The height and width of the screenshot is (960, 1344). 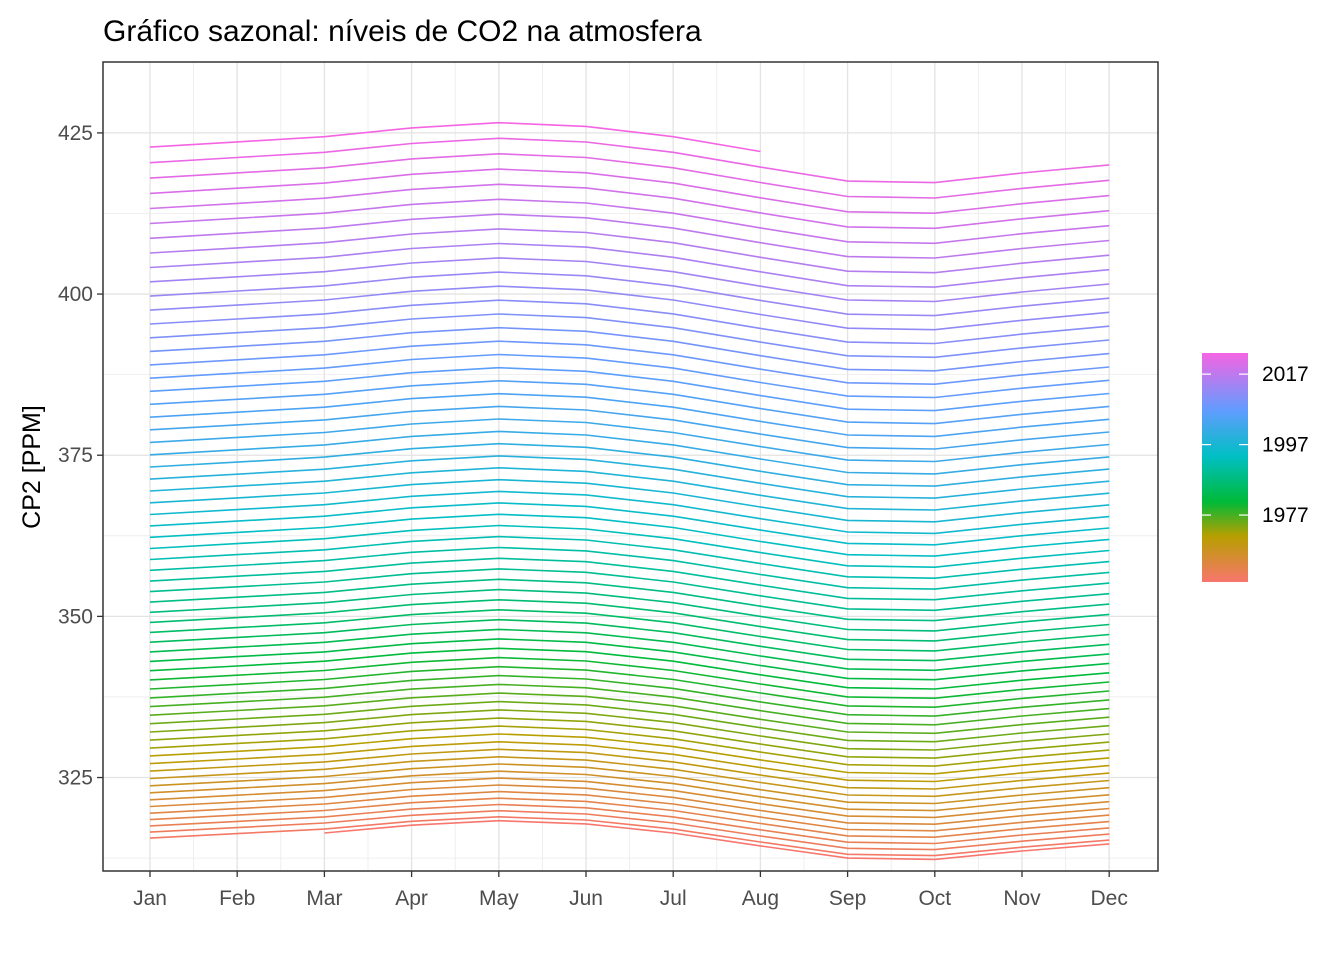 I want to click on x-tick-label: Jul, so click(x=673, y=898).